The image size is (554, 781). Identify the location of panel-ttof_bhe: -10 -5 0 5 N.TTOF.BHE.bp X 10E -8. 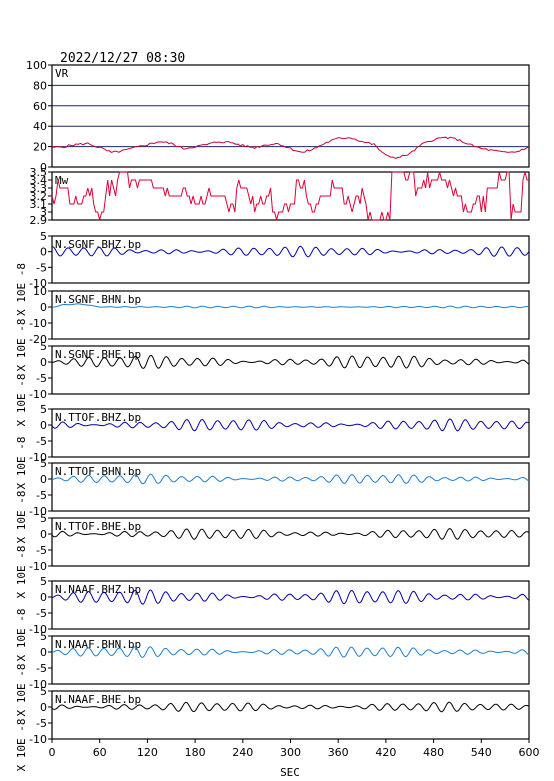
(272, 555).